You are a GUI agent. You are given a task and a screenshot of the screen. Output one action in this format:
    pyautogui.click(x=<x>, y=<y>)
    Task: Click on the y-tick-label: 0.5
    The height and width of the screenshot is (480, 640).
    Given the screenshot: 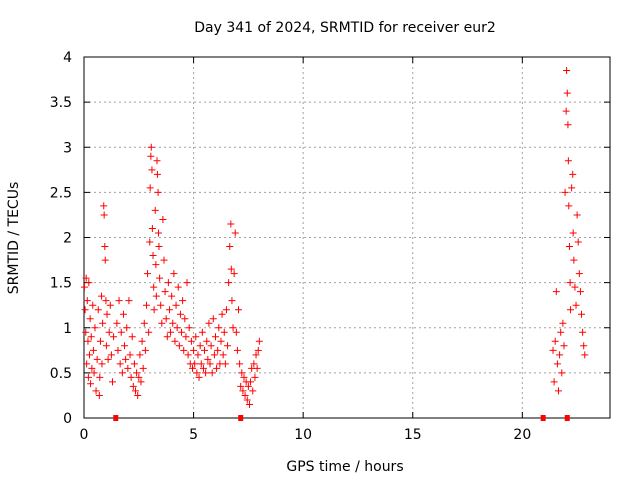 What is the action you would take?
    pyautogui.click(x=61, y=374)
    